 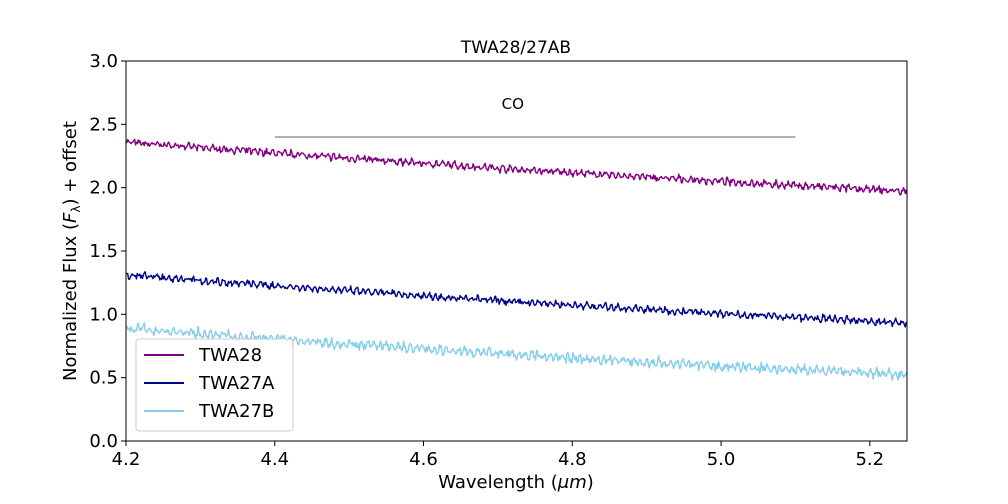 What do you see at coordinates (126, 459) in the screenshot?
I see `x-tick-label: 4.2` at bounding box center [126, 459].